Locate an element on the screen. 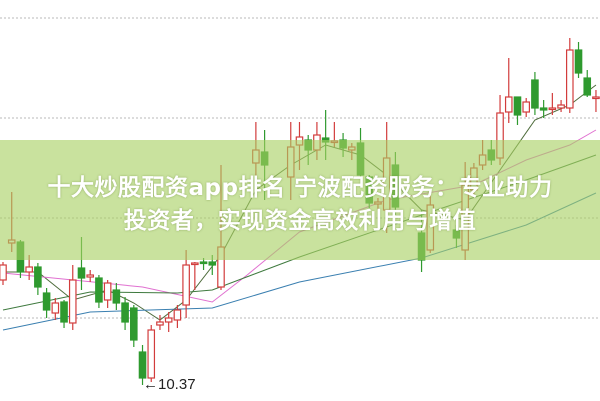 Image resolution: width=600 pixels, height=401 pixels. title-line-1: 十大炒股配资app排名 宁波配资服务：专业助力 is located at coordinates (300, 188).